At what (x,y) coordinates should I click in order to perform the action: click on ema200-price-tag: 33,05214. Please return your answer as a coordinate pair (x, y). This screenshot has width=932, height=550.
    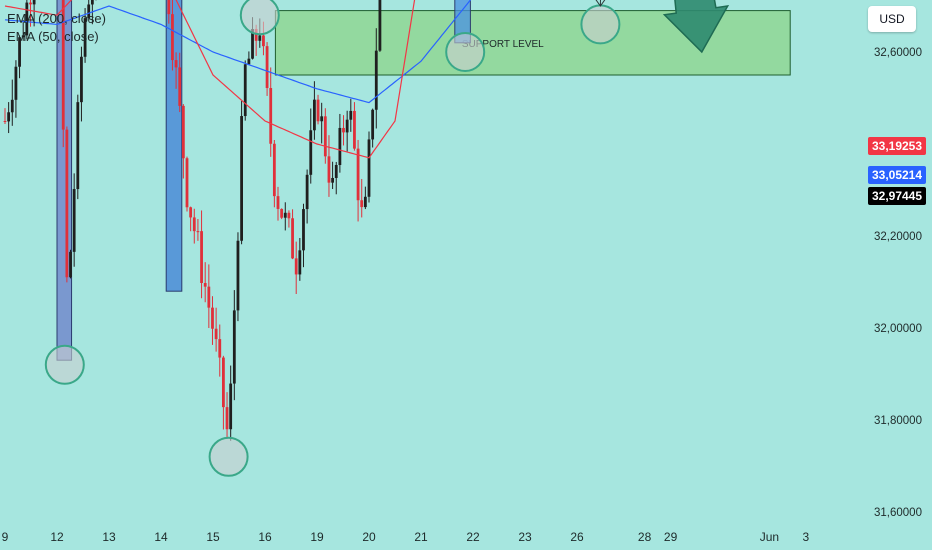
    Looking at the image, I should click on (897, 175).